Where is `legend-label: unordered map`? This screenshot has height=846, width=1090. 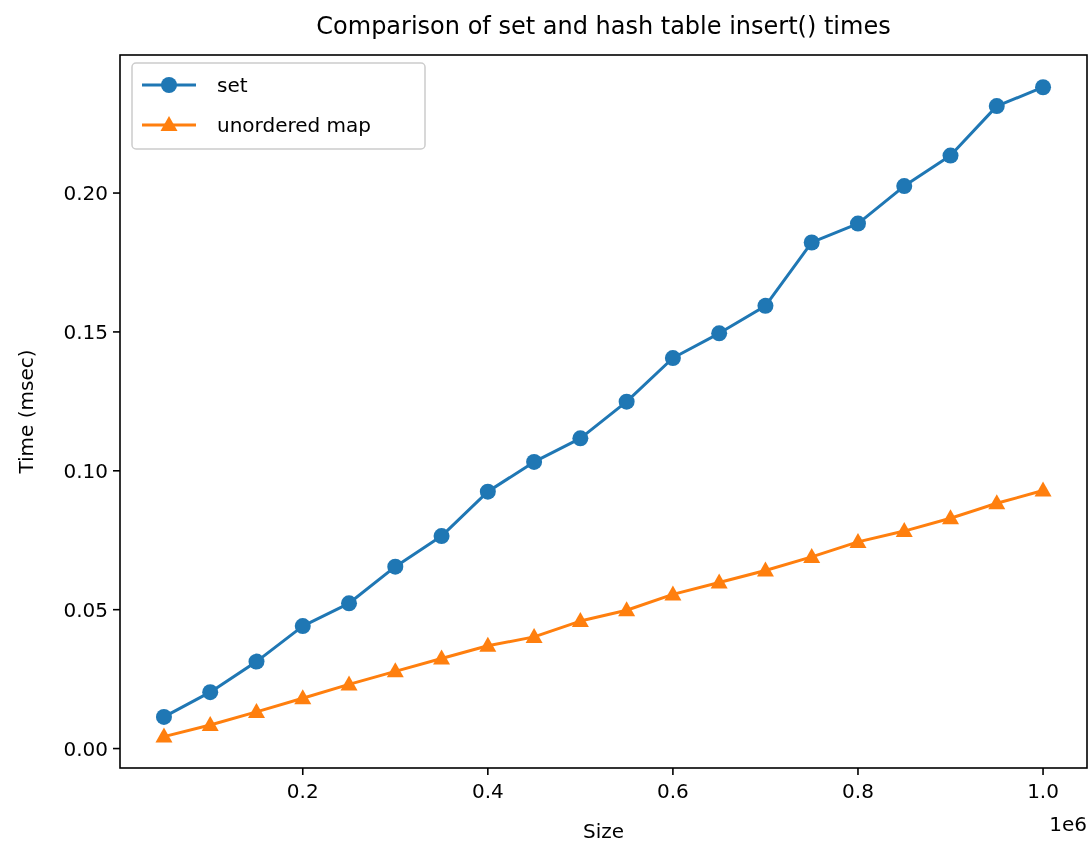 legend-label: unordered map is located at coordinates (294, 125).